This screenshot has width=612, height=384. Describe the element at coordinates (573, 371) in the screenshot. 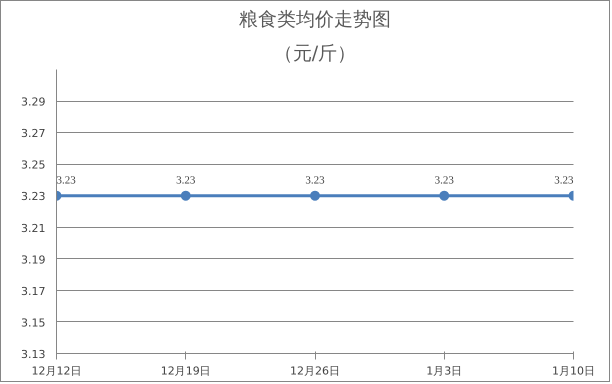

I see `x-tick-label: 1月10日` at that location.